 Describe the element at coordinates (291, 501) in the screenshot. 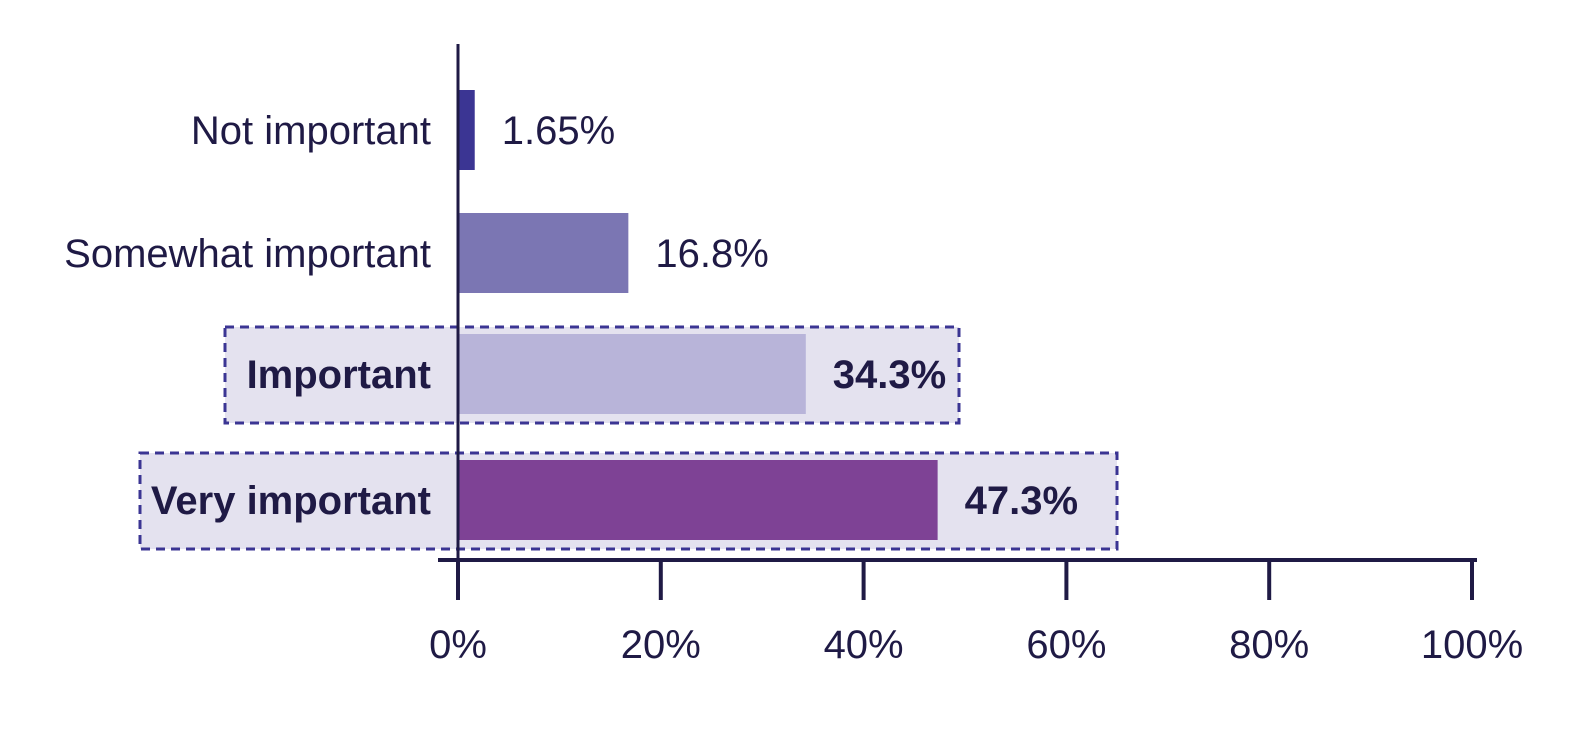

I see `category-label-very-important: Very important` at that location.